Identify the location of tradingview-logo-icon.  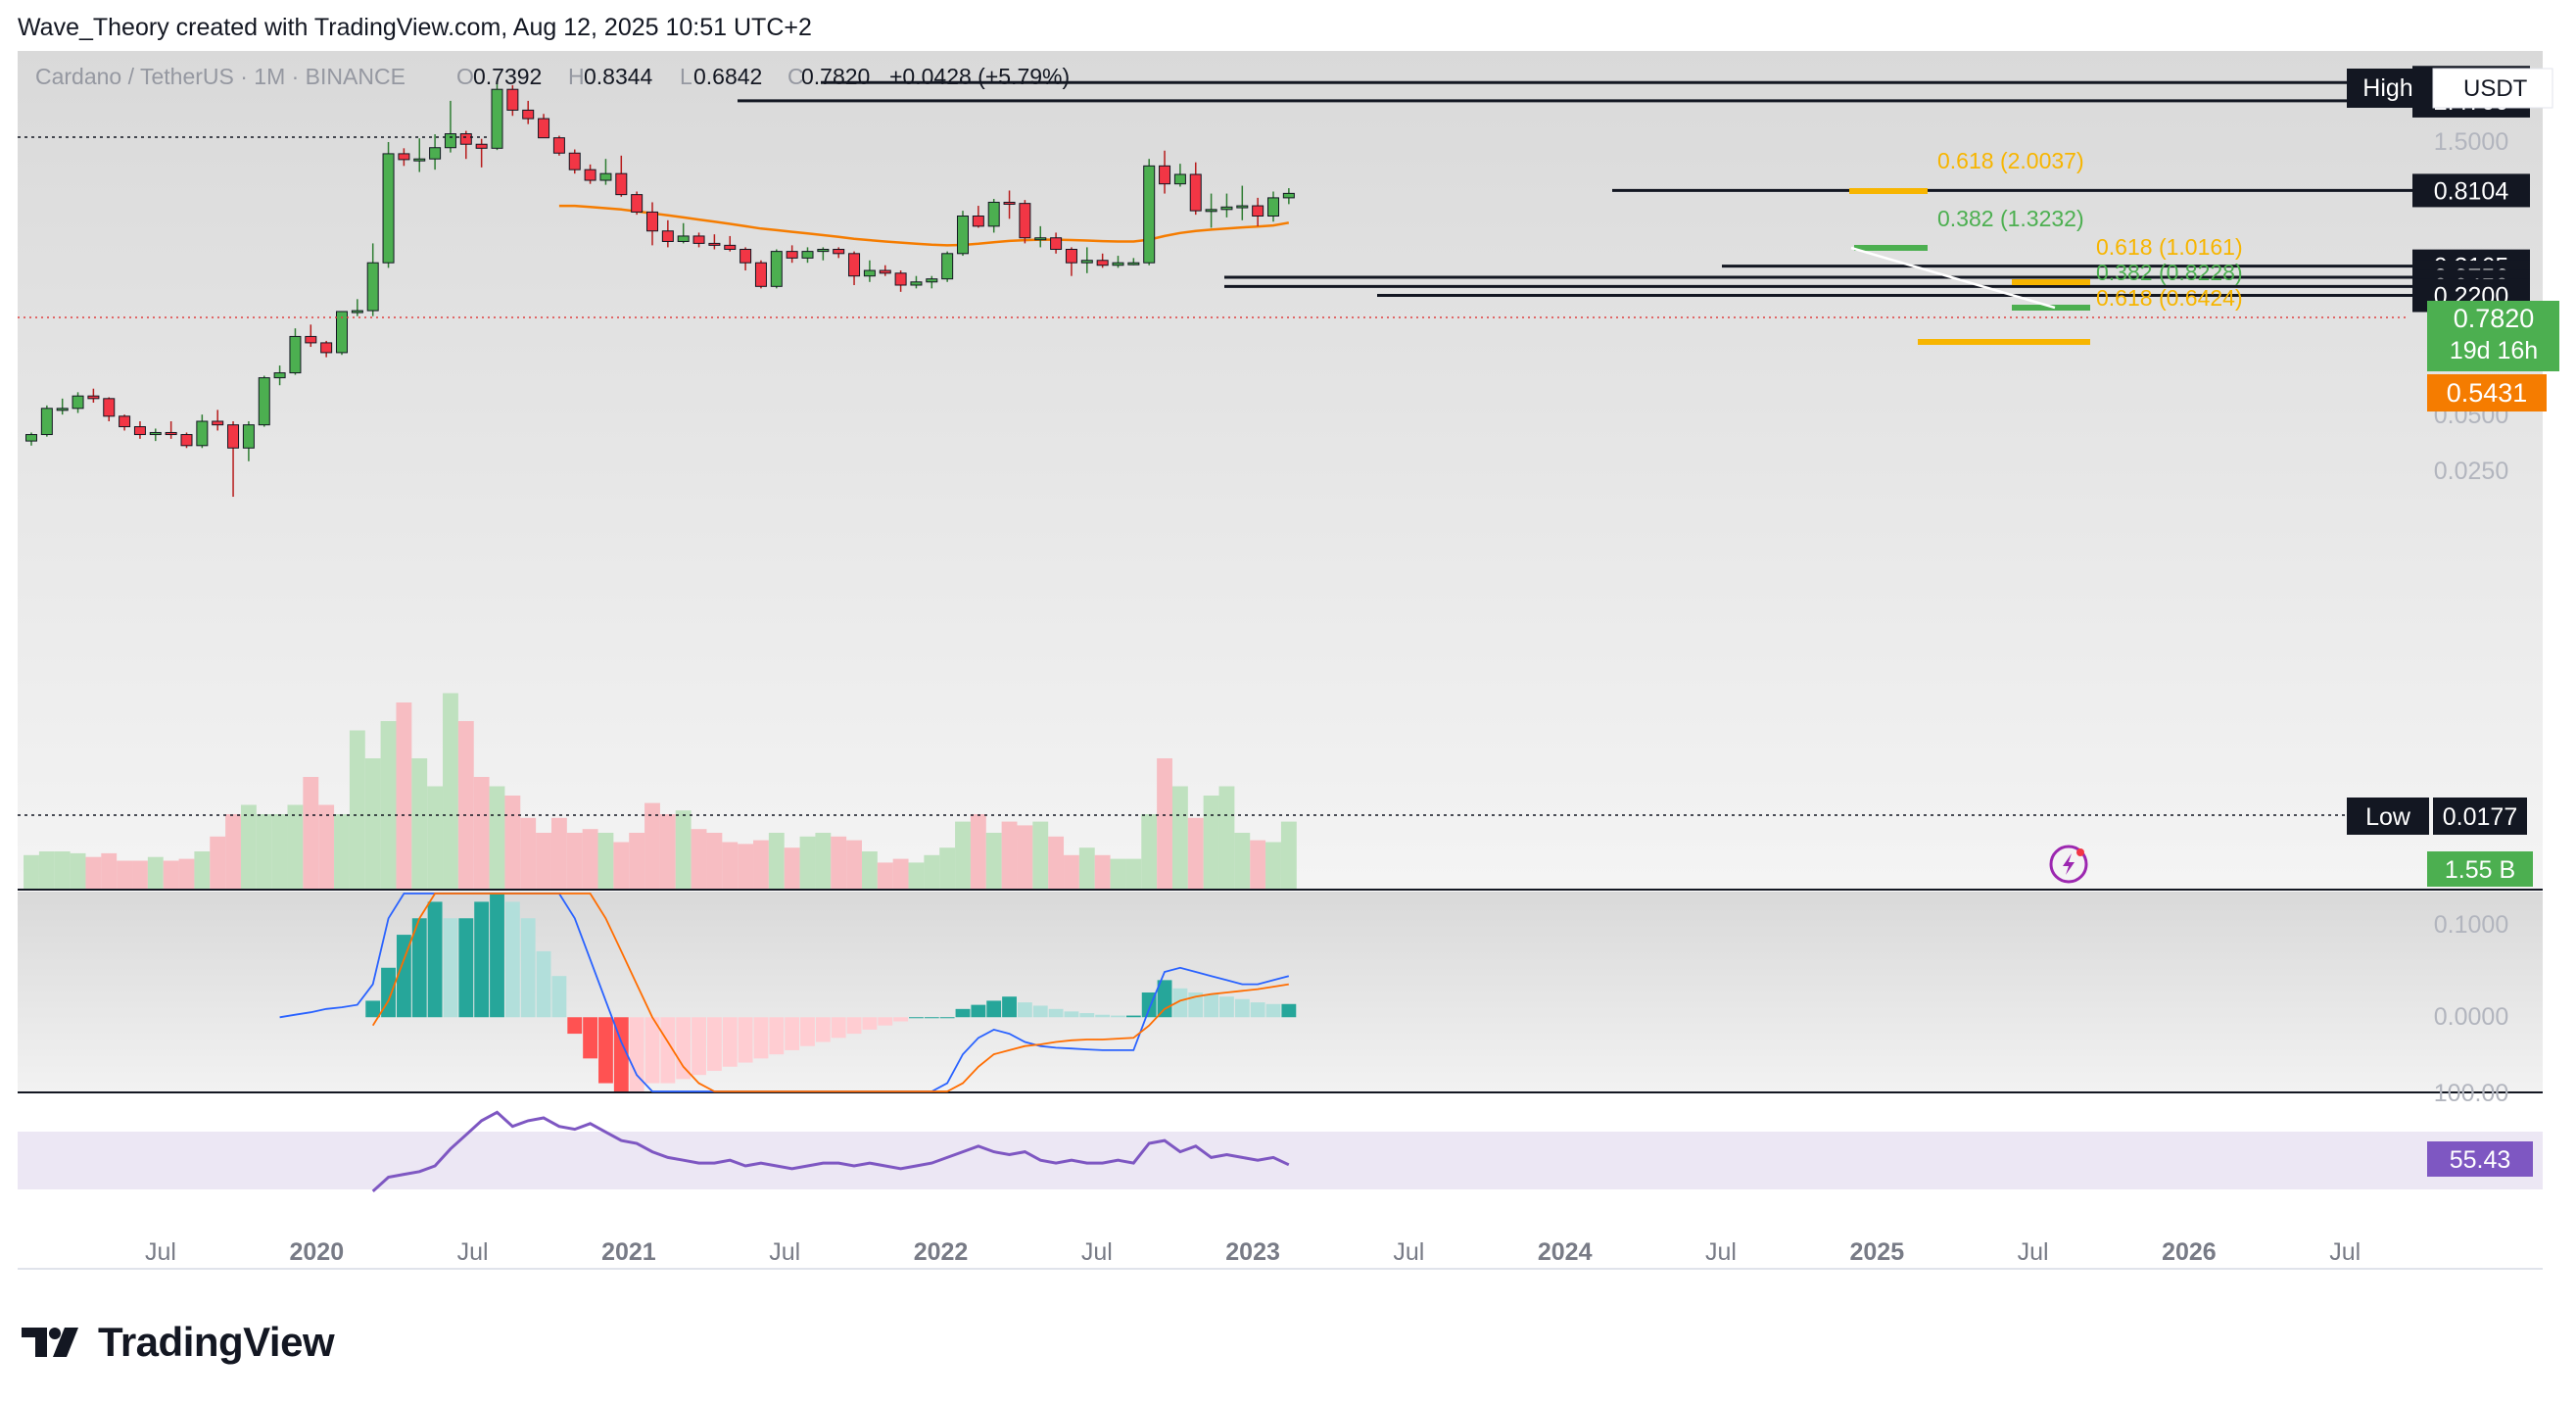
(50, 1342).